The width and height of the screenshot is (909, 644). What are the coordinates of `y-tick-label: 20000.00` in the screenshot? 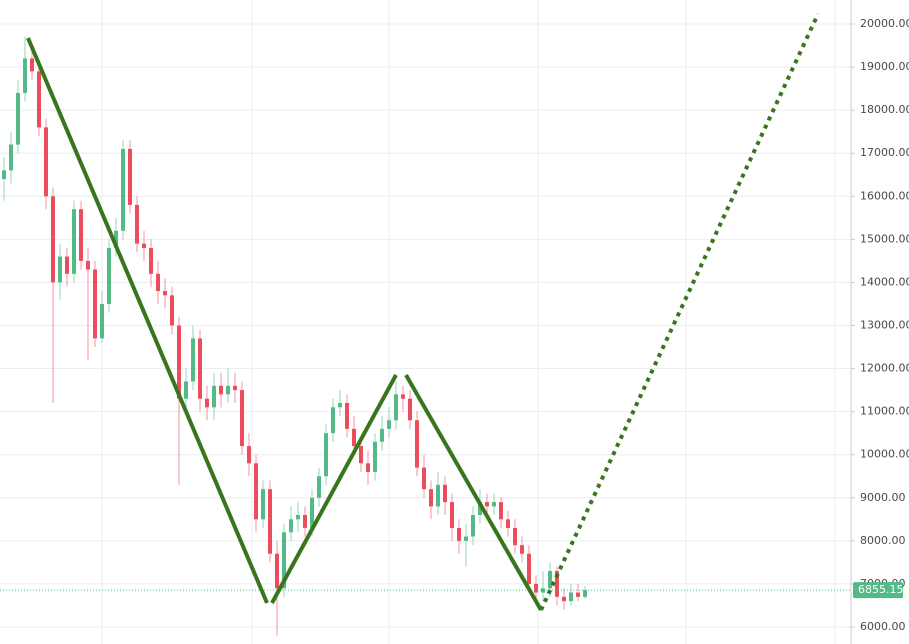 It's located at (884, 23).